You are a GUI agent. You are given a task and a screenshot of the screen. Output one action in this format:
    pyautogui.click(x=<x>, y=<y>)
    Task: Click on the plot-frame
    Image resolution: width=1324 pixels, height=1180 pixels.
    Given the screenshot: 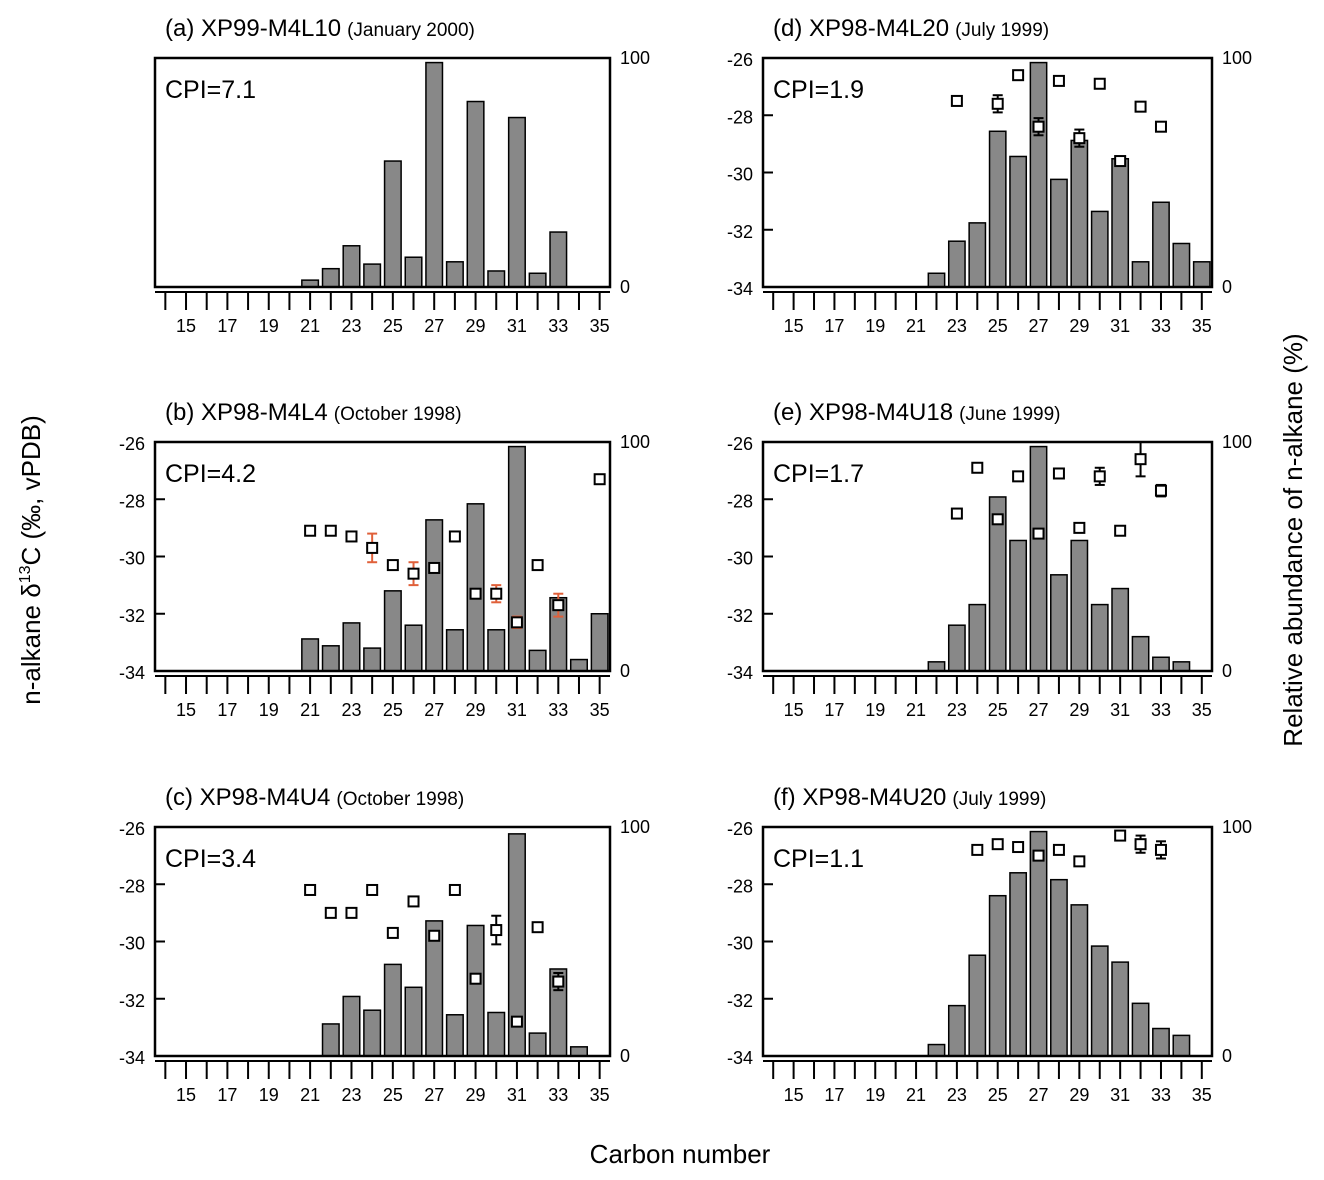 What is the action you would take?
    pyautogui.click(x=382, y=172)
    